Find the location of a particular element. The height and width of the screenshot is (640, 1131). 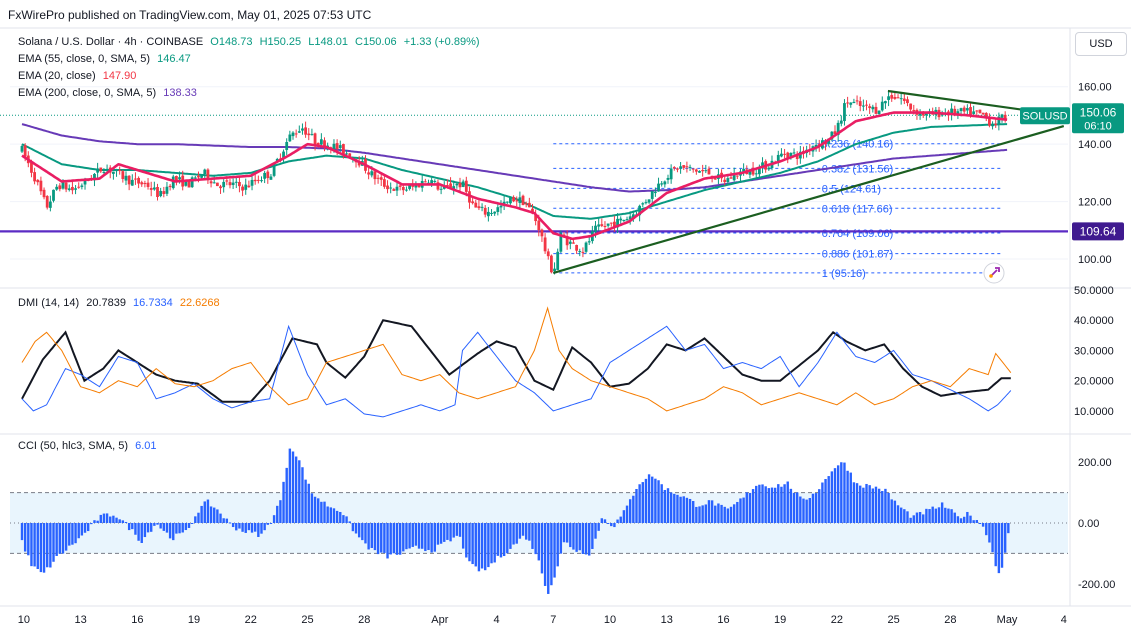

price-tick-label: 120.00 is located at coordinates (1095, 203).